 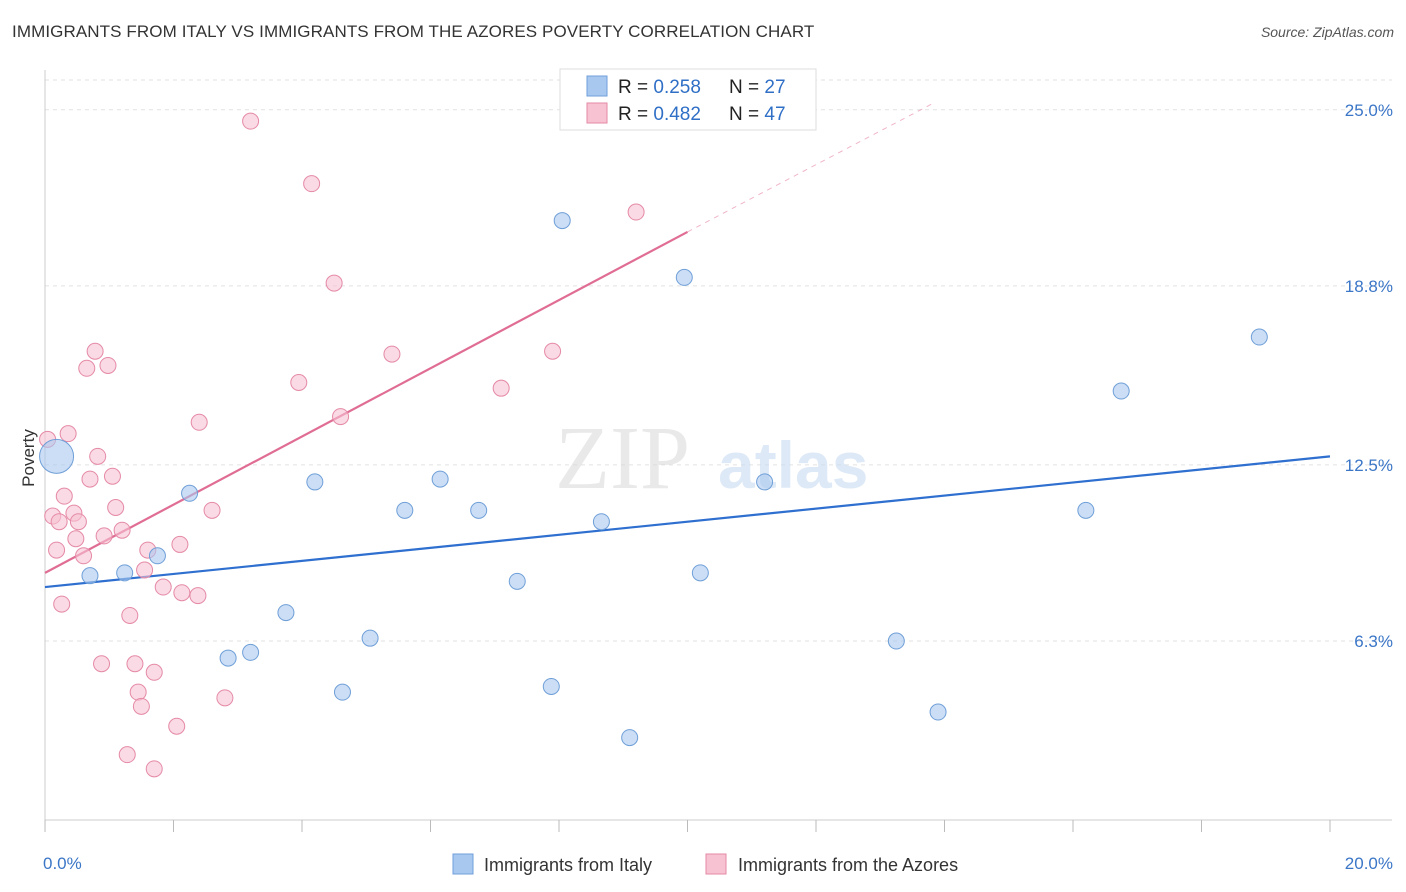 I want to click on y-axis-title: Poverty, so click(x=28, y=458).